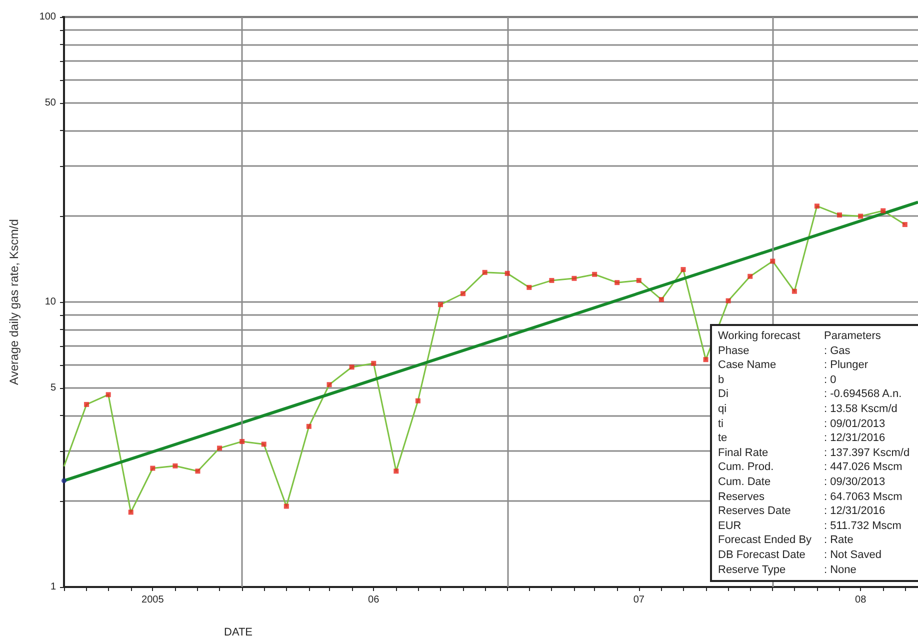 The image size is (918, 638). What do you see at coordinates (50, 102) in the screenshot?
I see `y-tick-label: 50` at bounding box center [50, 102].